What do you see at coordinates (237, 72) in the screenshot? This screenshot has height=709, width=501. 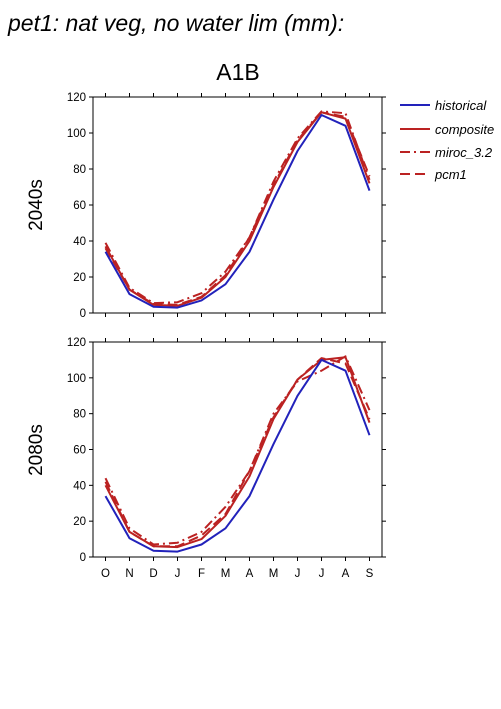 I see `scenario-title: A1B` at bounding box center [237, 72].